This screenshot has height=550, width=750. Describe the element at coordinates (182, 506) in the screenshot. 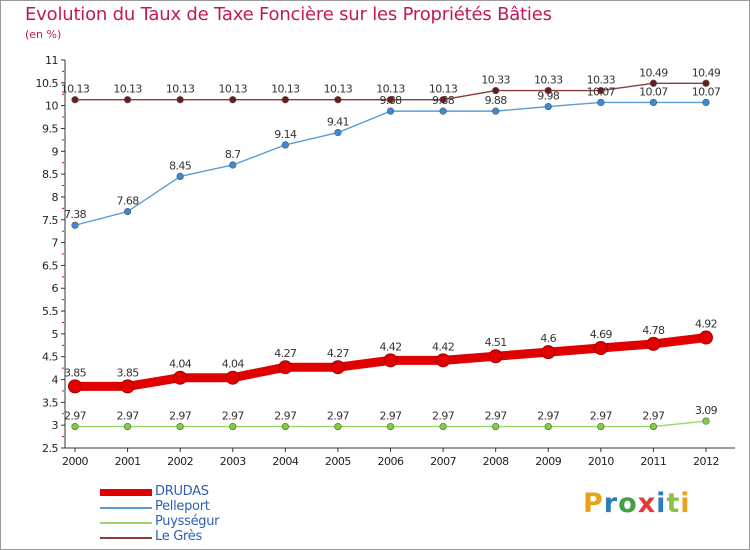

I see `legend-label-pelleport: Pelleport` at that location.